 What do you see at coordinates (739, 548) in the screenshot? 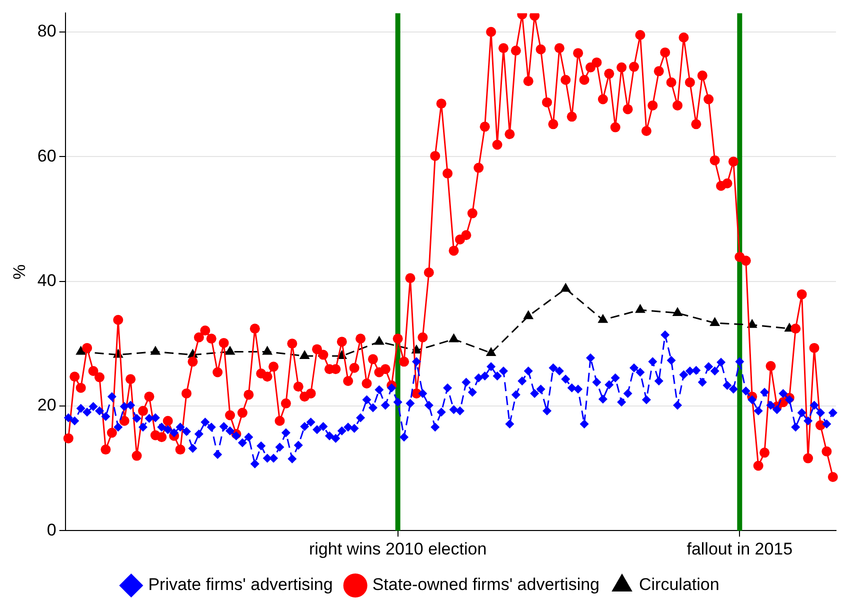
I see `x-tick-label: fallout in 2015` at bounding box center [739, 548].